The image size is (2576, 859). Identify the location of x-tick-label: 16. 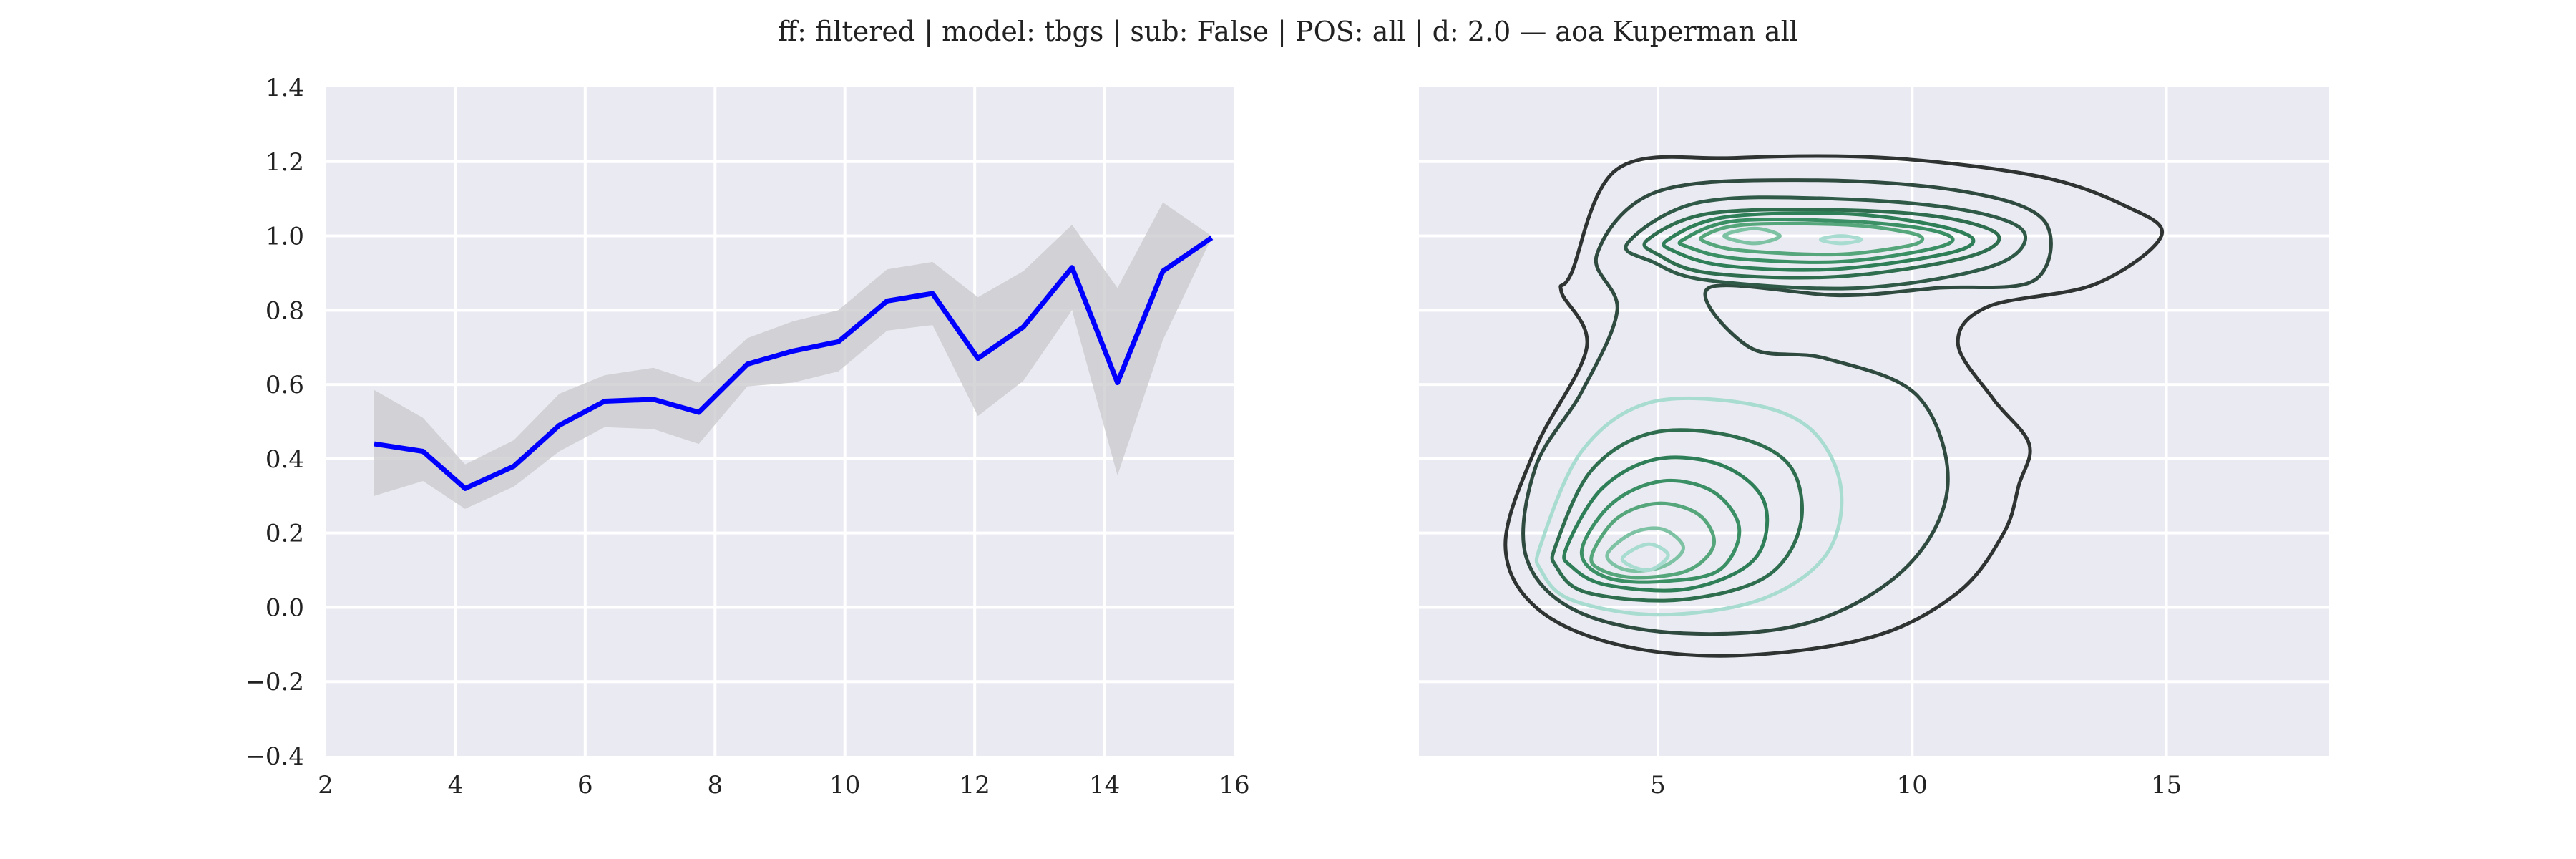
(1234, 785).